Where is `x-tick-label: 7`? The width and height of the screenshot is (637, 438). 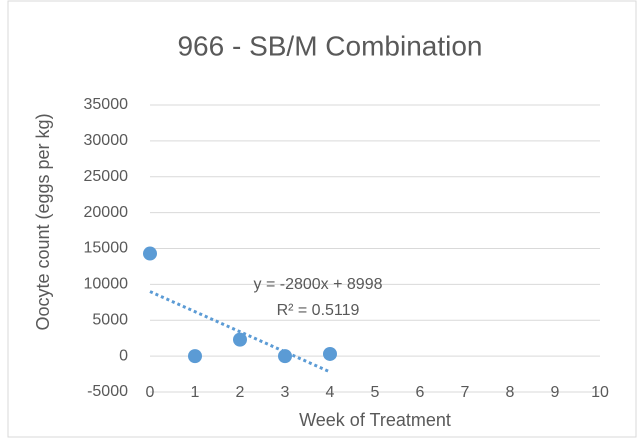 x-tick-label: 7 is located at coordinates (465, 392).